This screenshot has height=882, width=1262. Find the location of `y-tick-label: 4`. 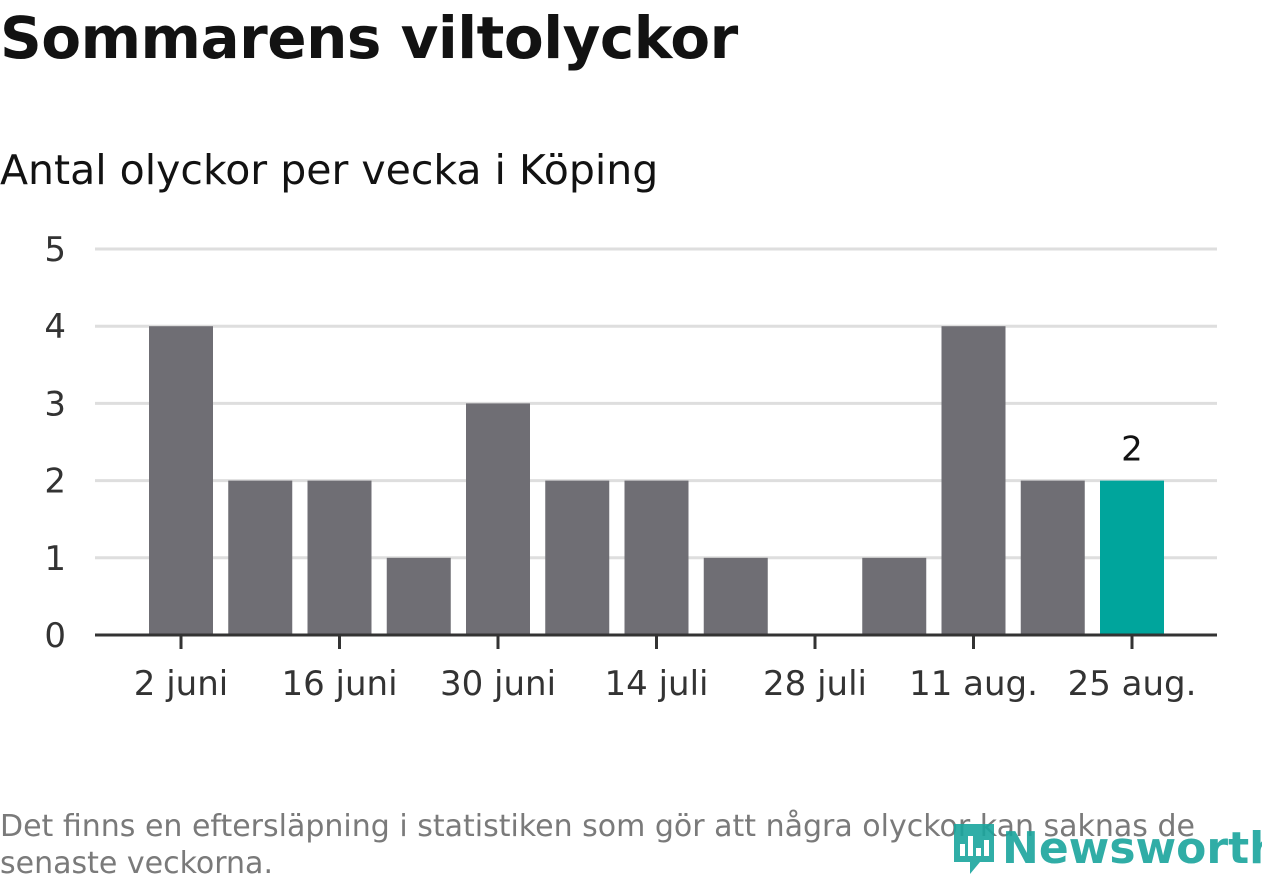

y-tick-label: 4 is located at coordinates (55, 327).